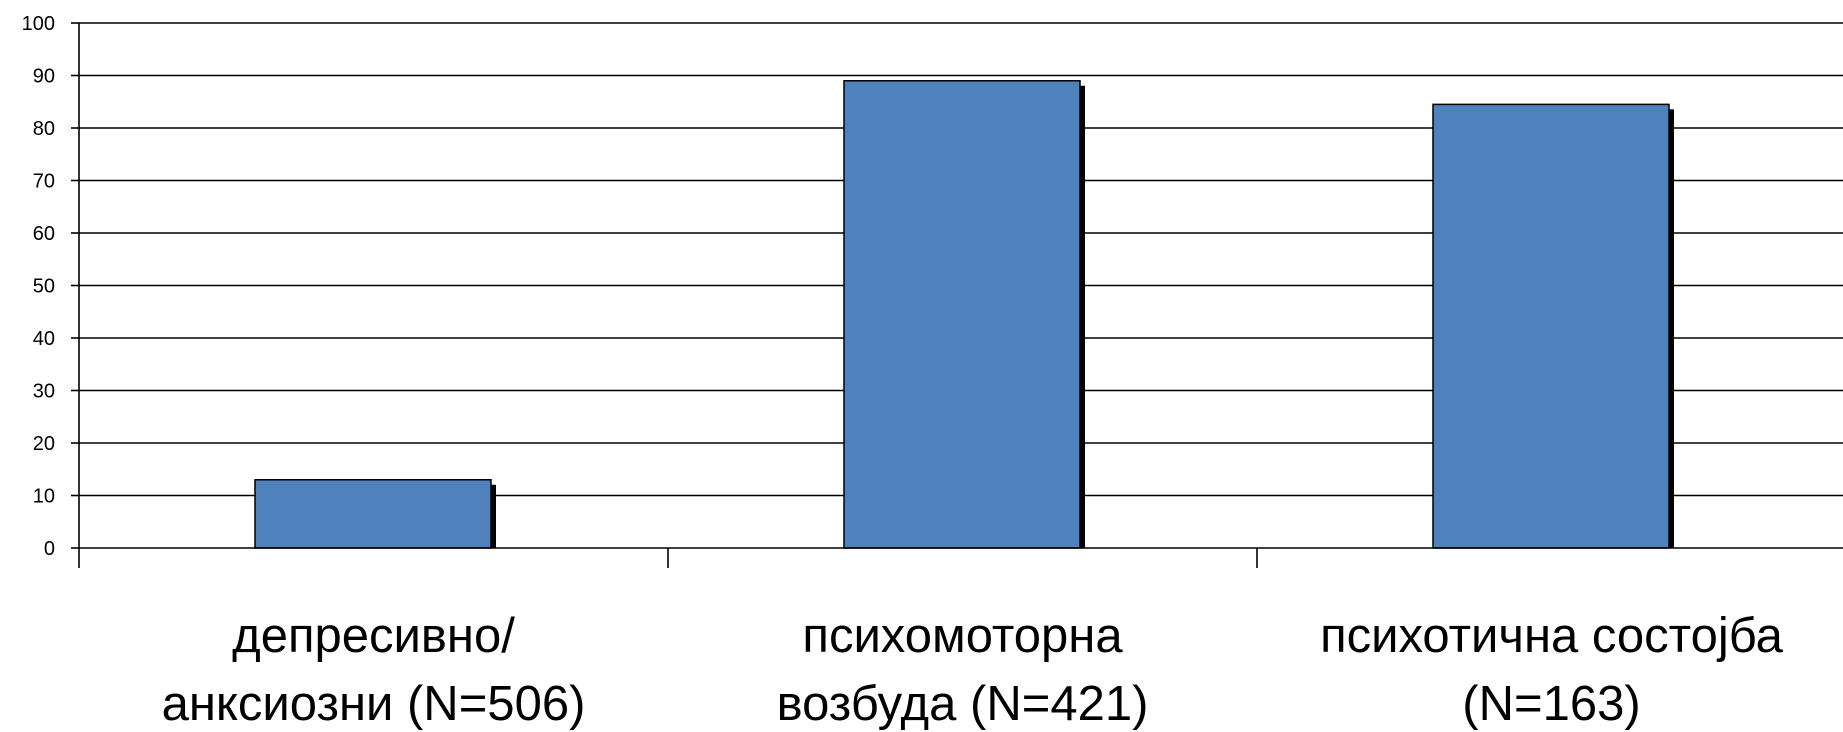 This screenshot has height=732, width=1843. What do you see at coordinates (44, 392) in the screenshot?
I see `y-tick-label: 30` at bounding box center [44, 392].